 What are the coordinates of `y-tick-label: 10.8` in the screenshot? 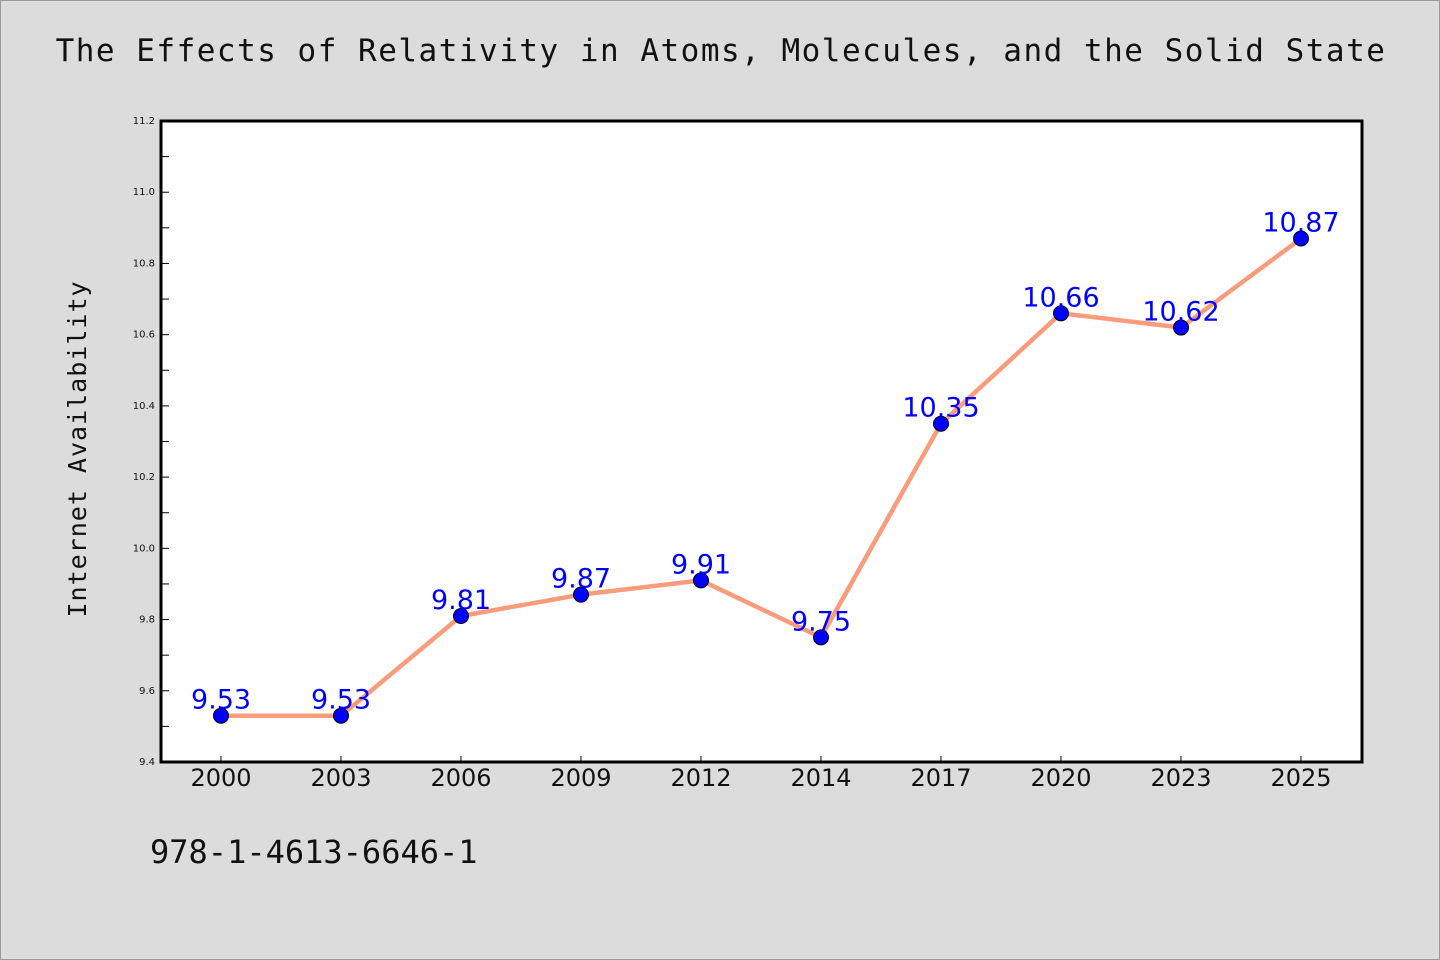 It's located at (144, 263).